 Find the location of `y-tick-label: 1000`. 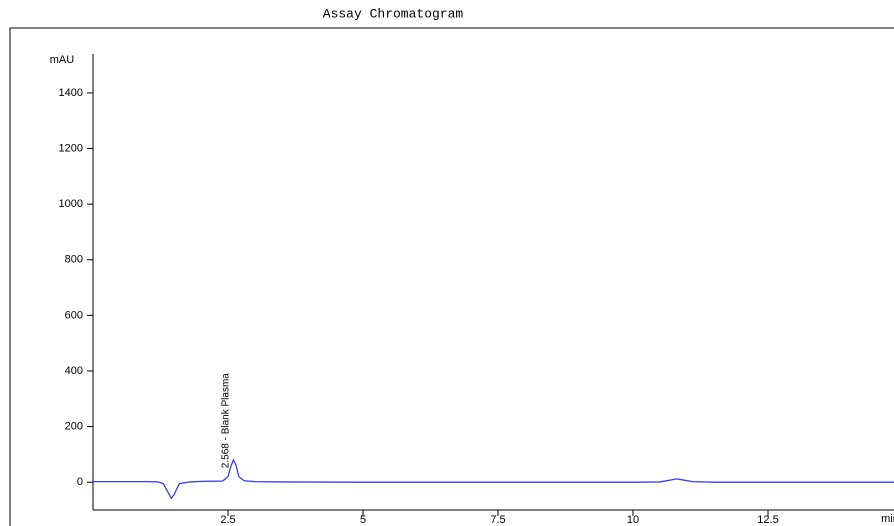

y-tick-label: 1000 is located at coordinates (71, 204).